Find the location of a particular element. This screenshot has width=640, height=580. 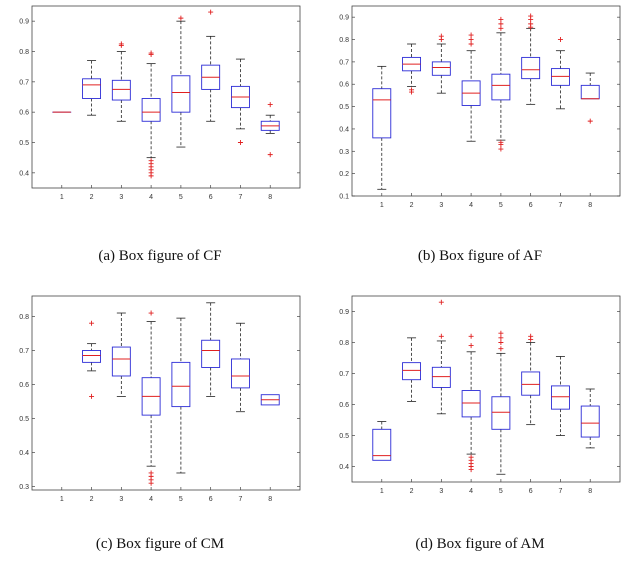

y-tick-label: 0.2 is located at coordinates (344, 174).